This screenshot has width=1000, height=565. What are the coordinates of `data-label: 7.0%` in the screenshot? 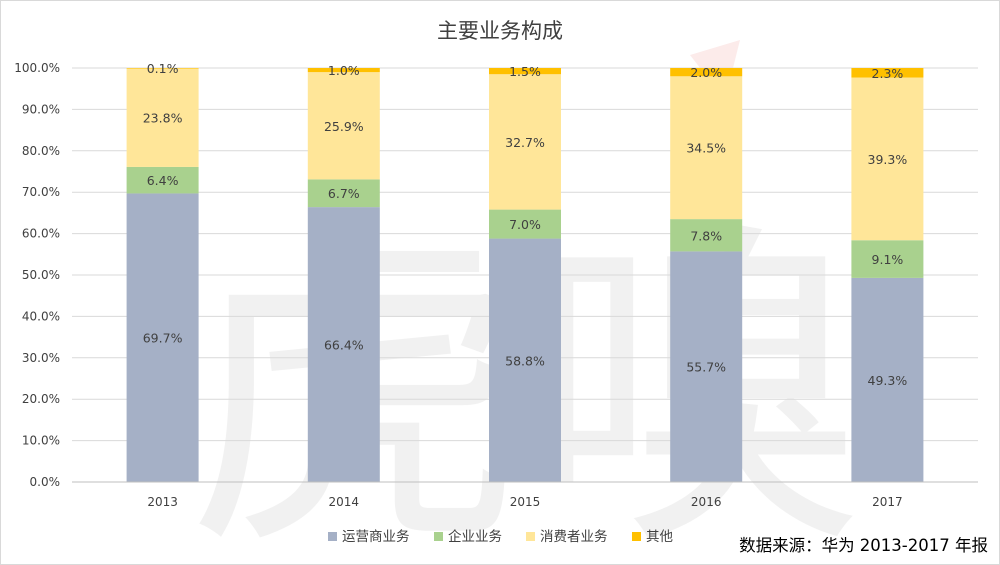 It's located at (525, 224).